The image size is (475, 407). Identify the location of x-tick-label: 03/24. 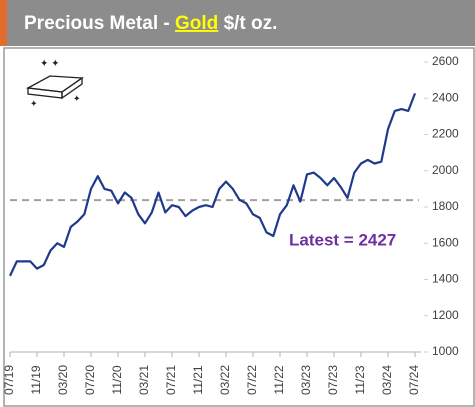
(387, 380).